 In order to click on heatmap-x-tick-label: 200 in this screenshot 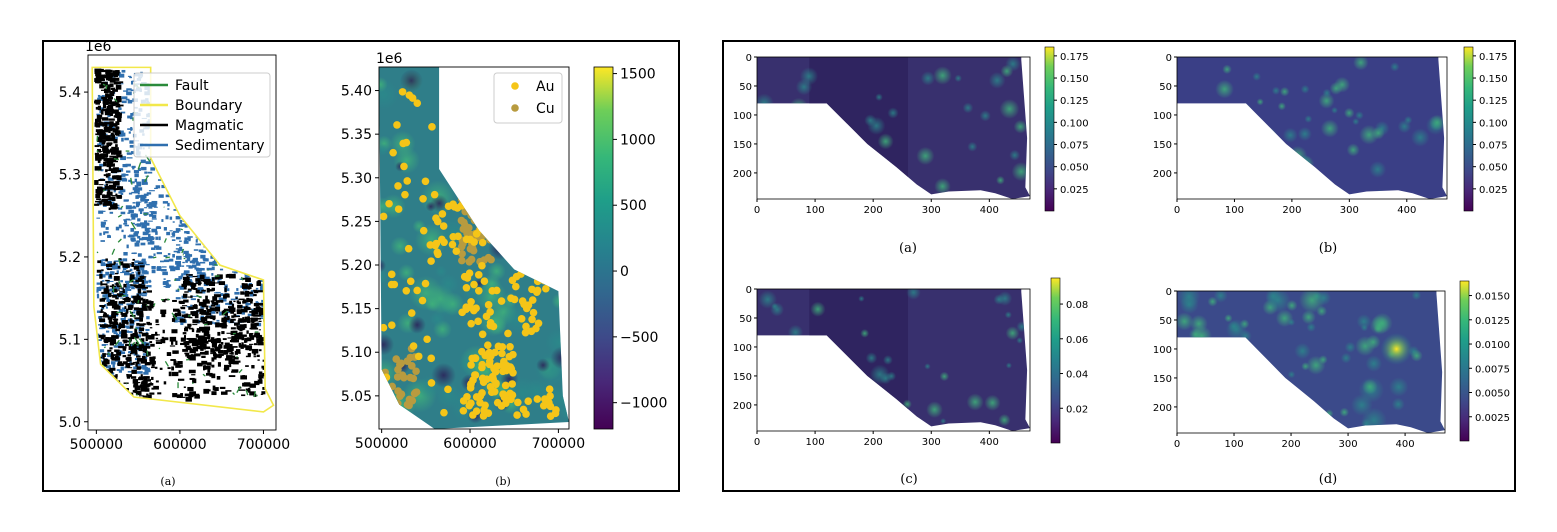, I will do `click(1290, 444)`.